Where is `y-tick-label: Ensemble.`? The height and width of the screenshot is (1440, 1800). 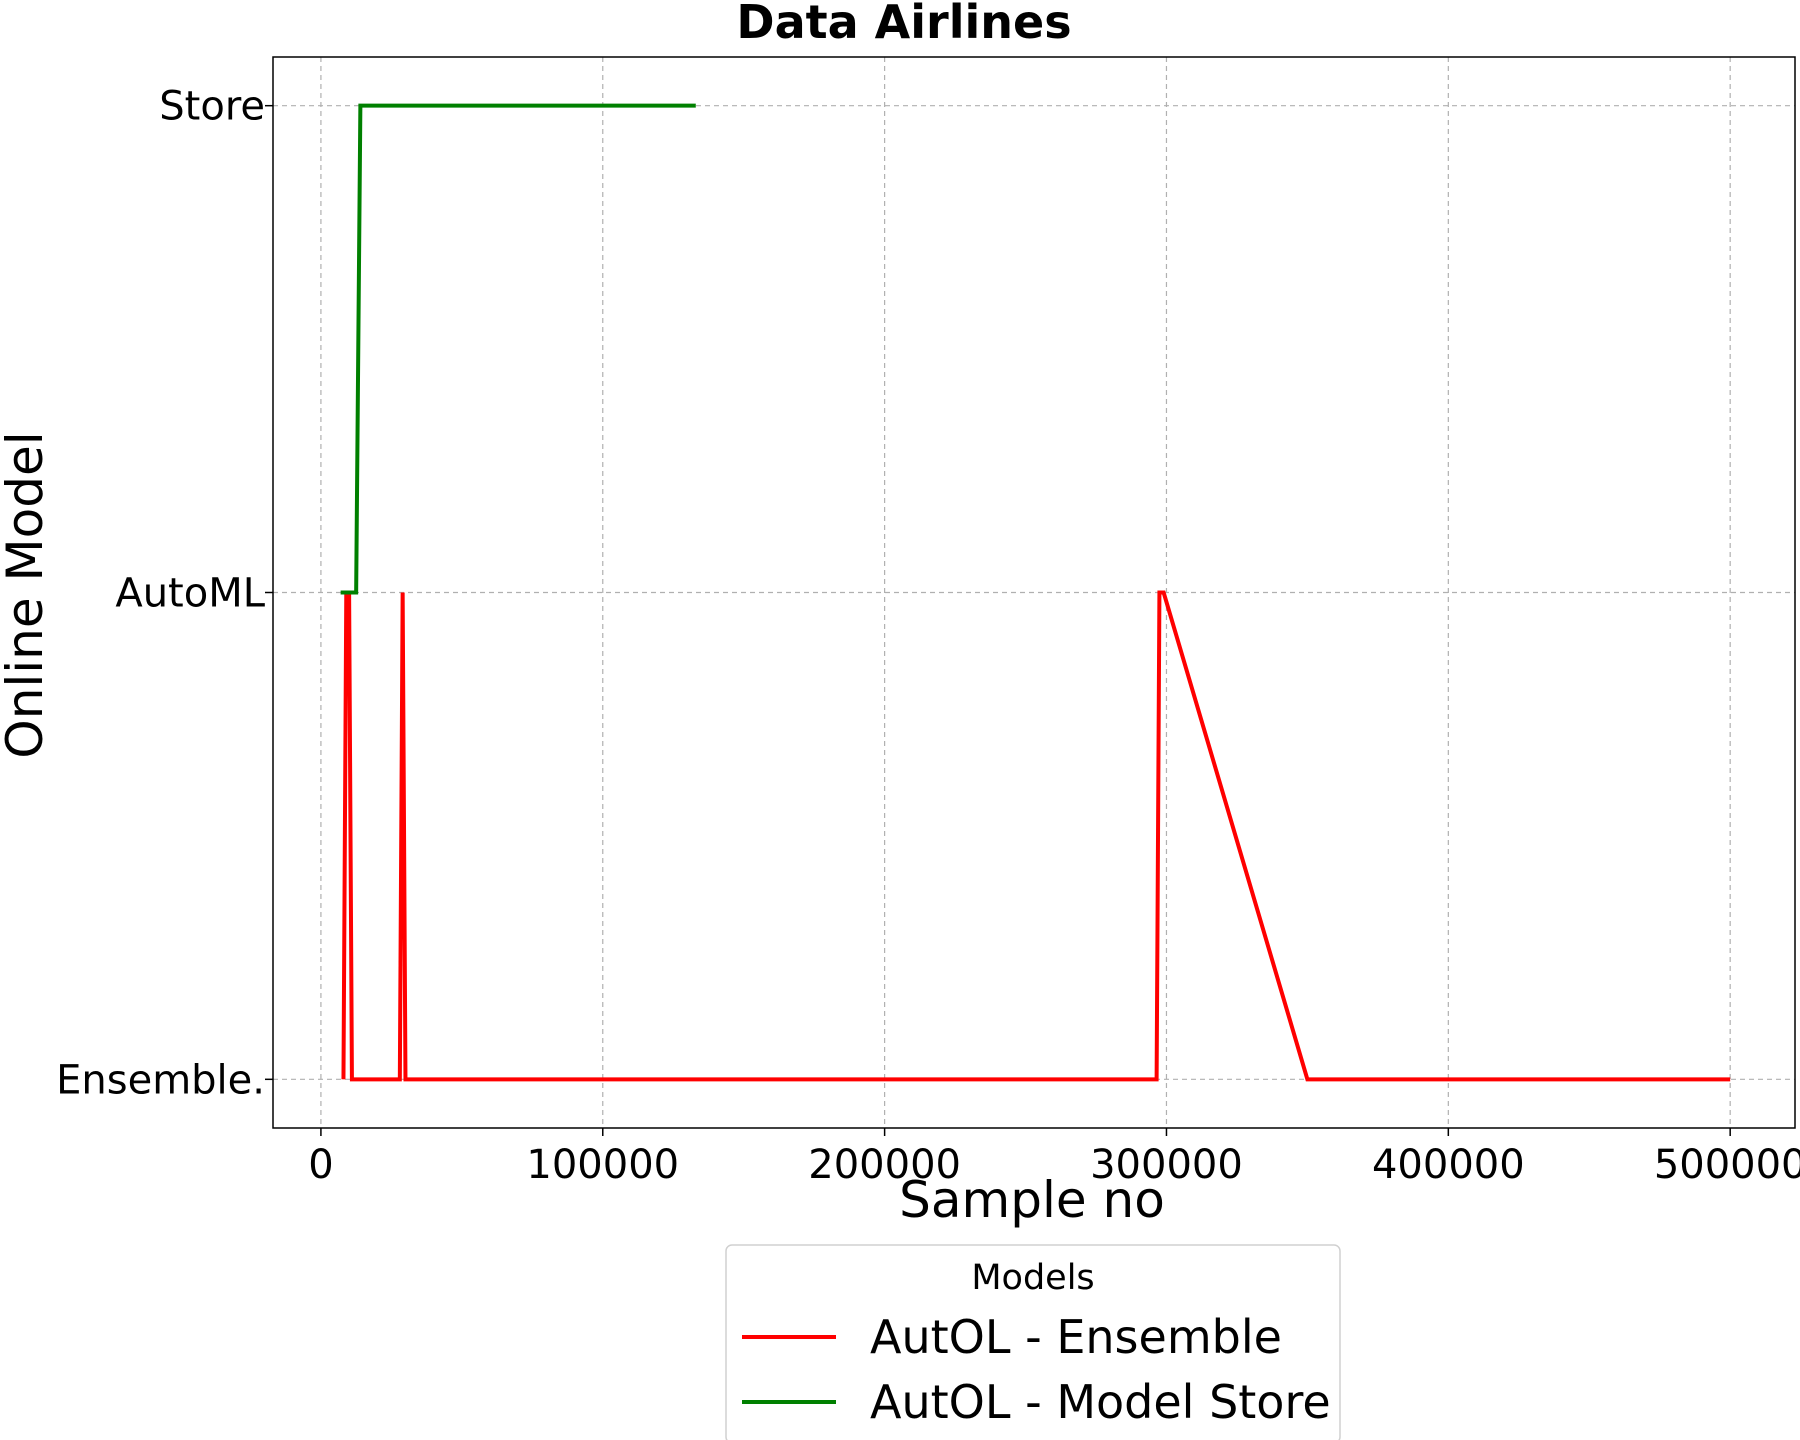
y-tick-label: Ensemble. is located at coordinates (160, 1080).